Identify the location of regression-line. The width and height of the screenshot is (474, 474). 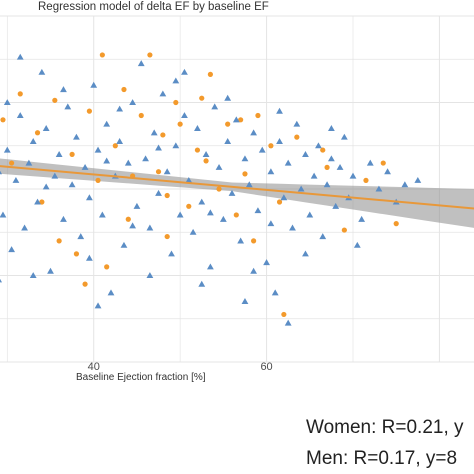
(237, 187).